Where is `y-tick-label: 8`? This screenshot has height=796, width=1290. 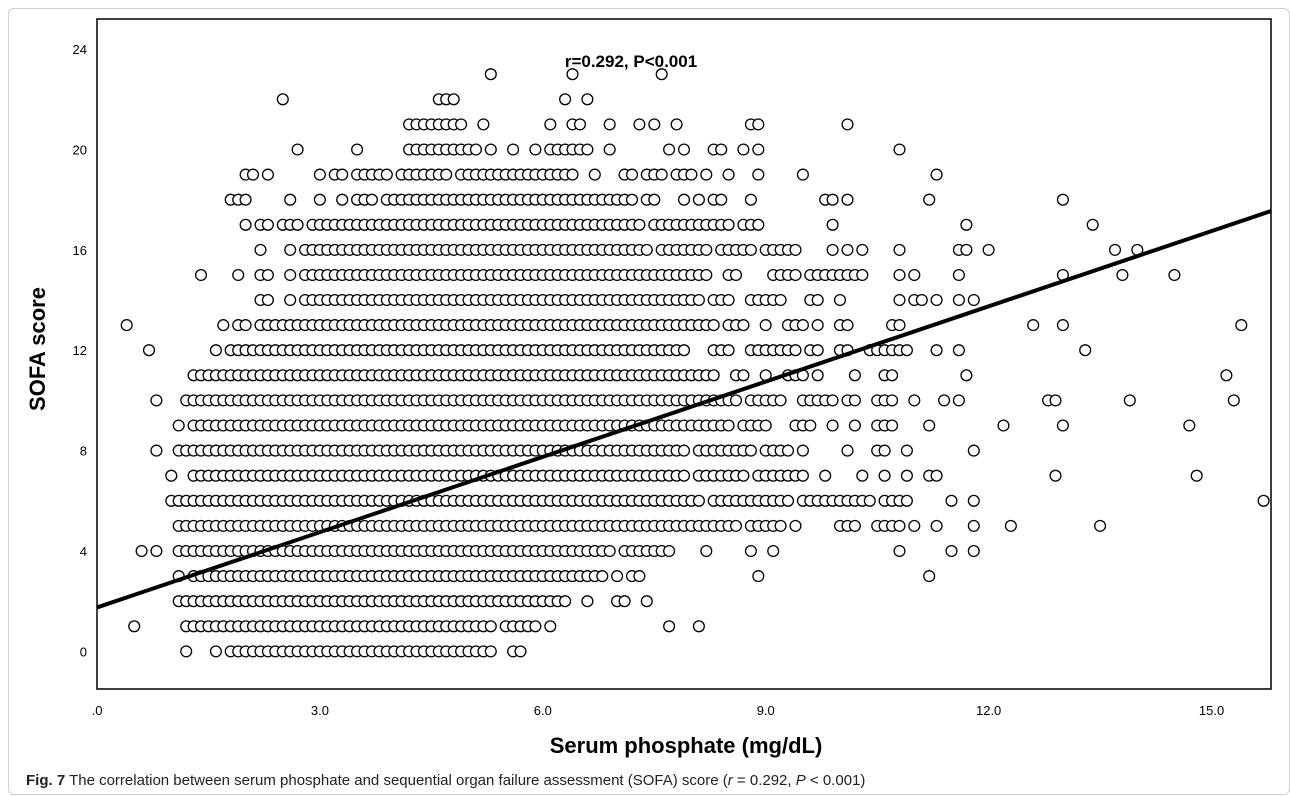 y-tick-label: 8 is located at coordinates (83, 451).